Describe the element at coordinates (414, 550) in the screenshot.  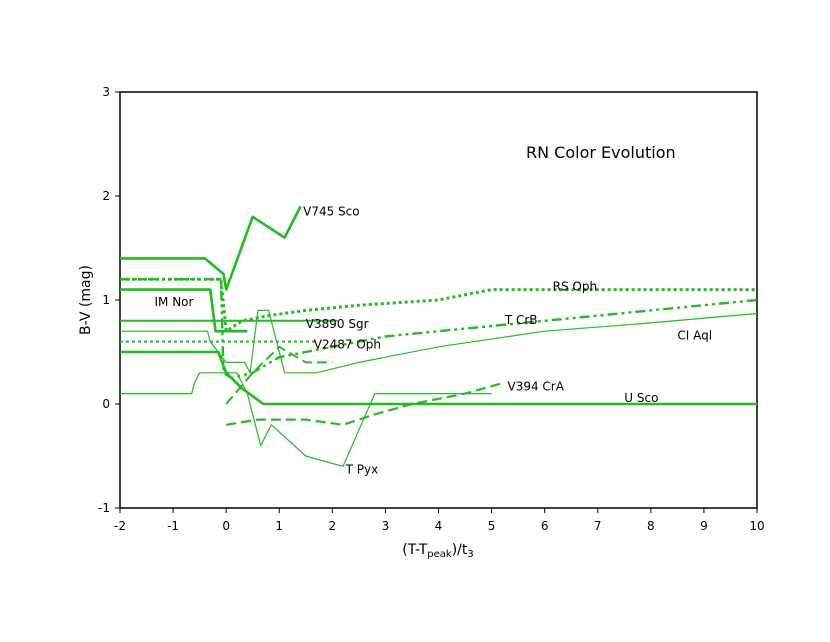
I see `x-axis-title-part1: (T-T` at that location.